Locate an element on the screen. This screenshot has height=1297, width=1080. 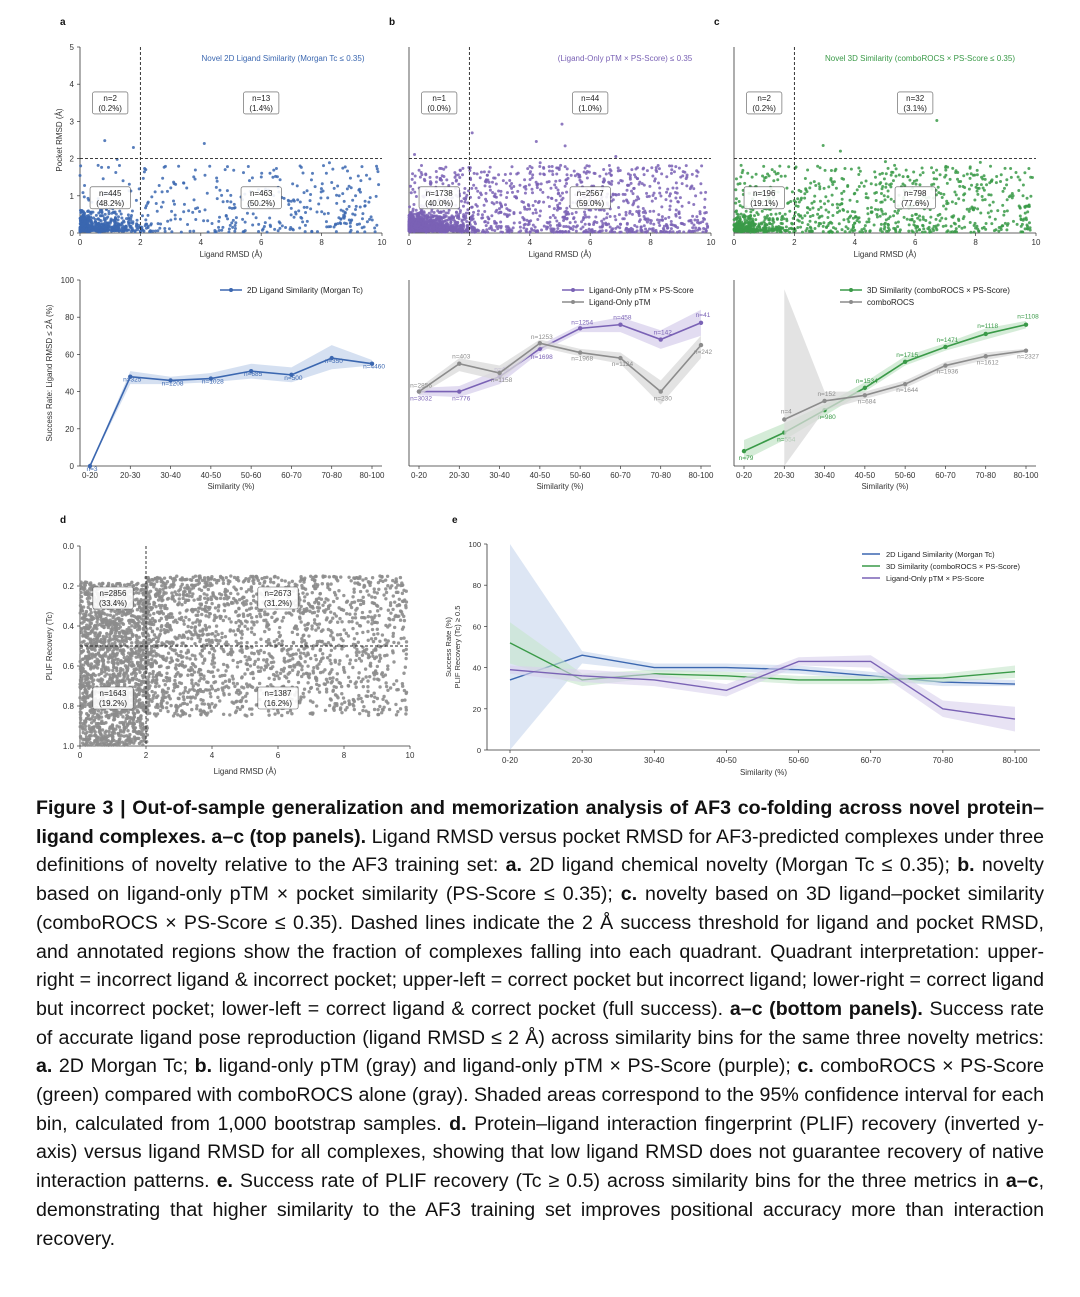
point-n-label: n=350 is located at coordinates (334, 361).